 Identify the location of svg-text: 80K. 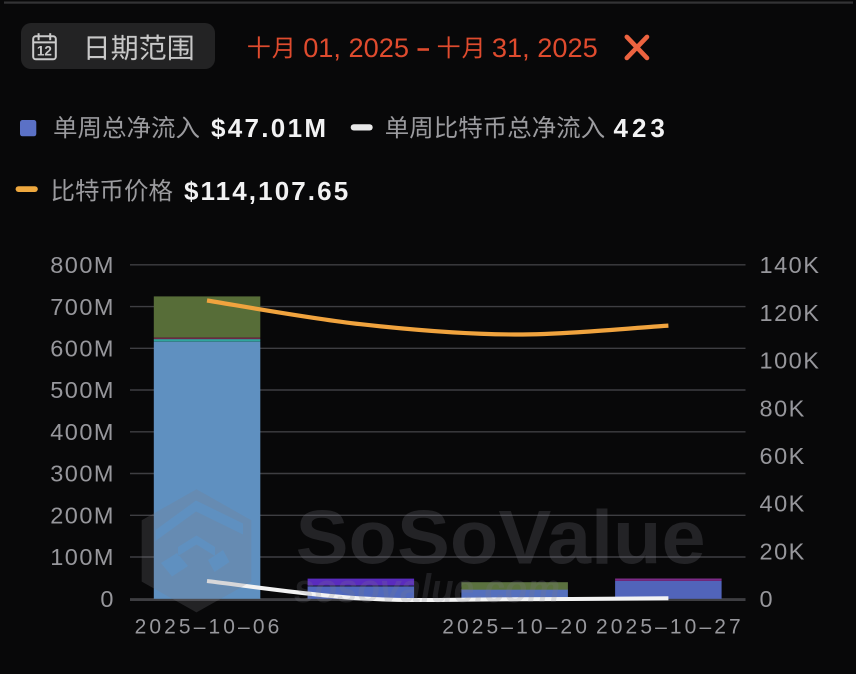
(783, 408).